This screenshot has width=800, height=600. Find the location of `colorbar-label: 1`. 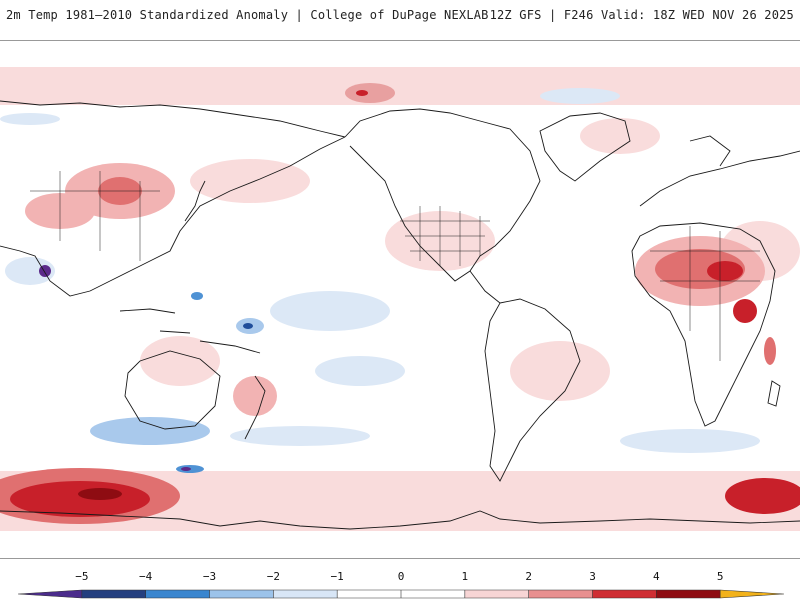

colorbar-label: 1 is located at coordinates (465, 576).